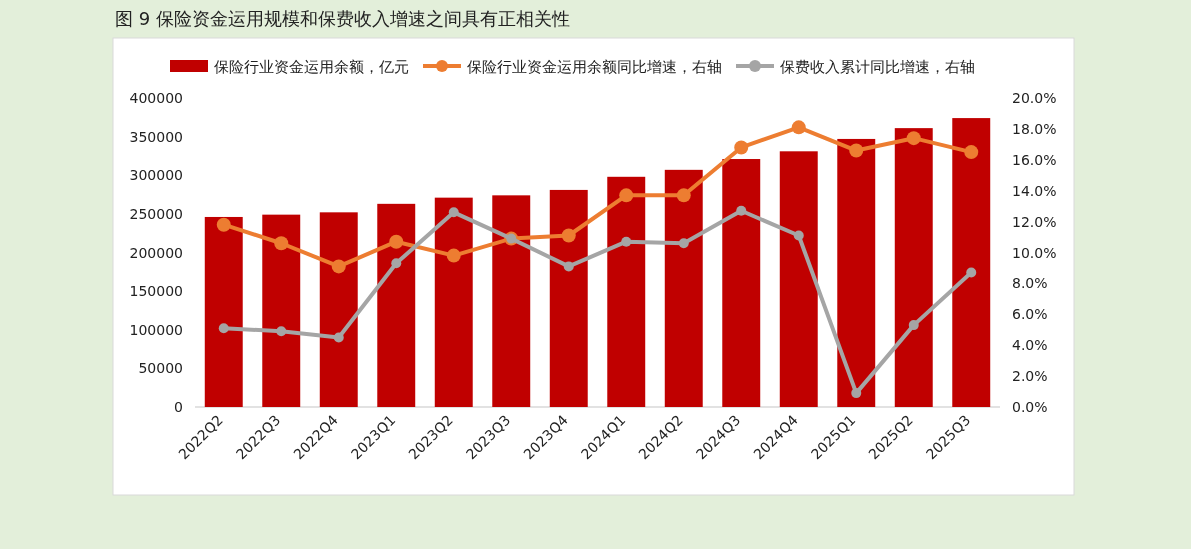 This screenshot has height=549, width=1191. Describe the element at coordinates (156, 175) in the screenshot. I see `y-tick-label: 300000` at that location.